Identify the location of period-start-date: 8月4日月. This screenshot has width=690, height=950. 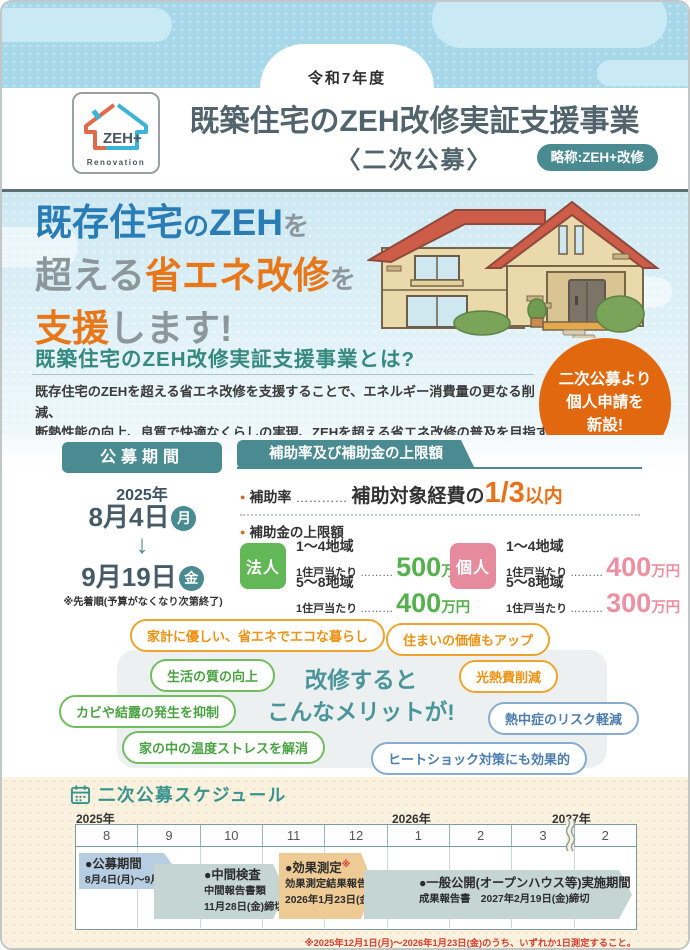
(142, 515).